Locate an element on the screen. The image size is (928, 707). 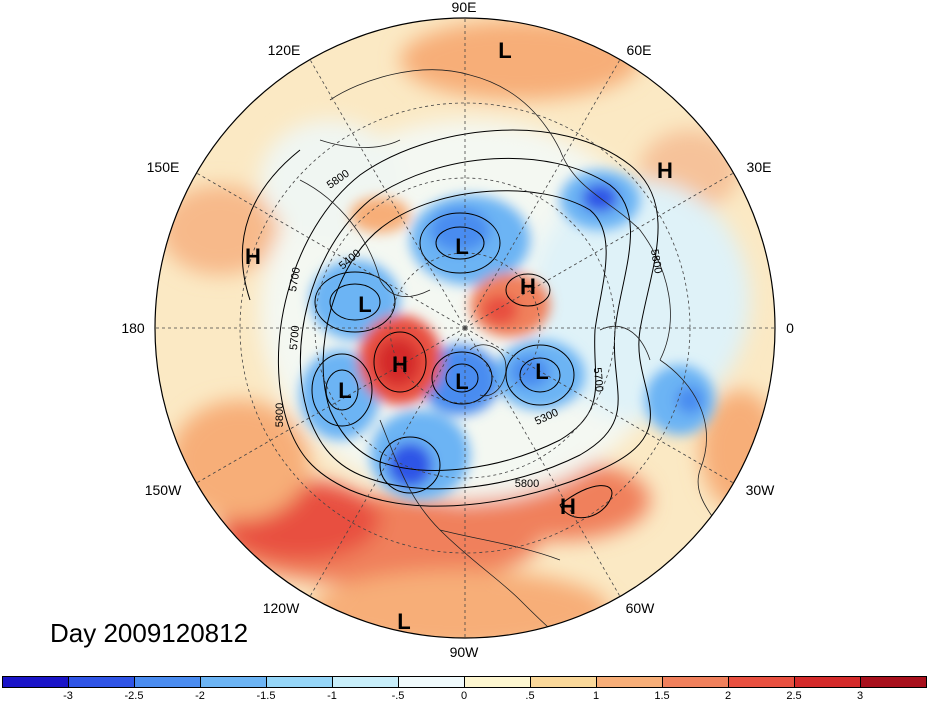
colorbar-tick-label: -.5 is located at coordinates (398, 696).